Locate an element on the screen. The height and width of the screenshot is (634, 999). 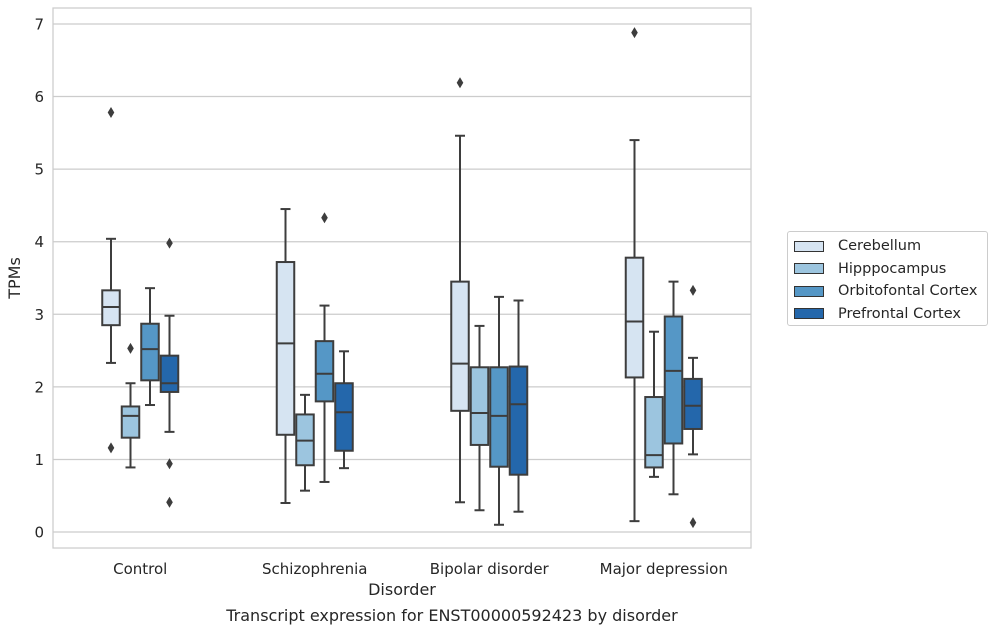
box-cerebellum-control is located at coordinates (111, 280).